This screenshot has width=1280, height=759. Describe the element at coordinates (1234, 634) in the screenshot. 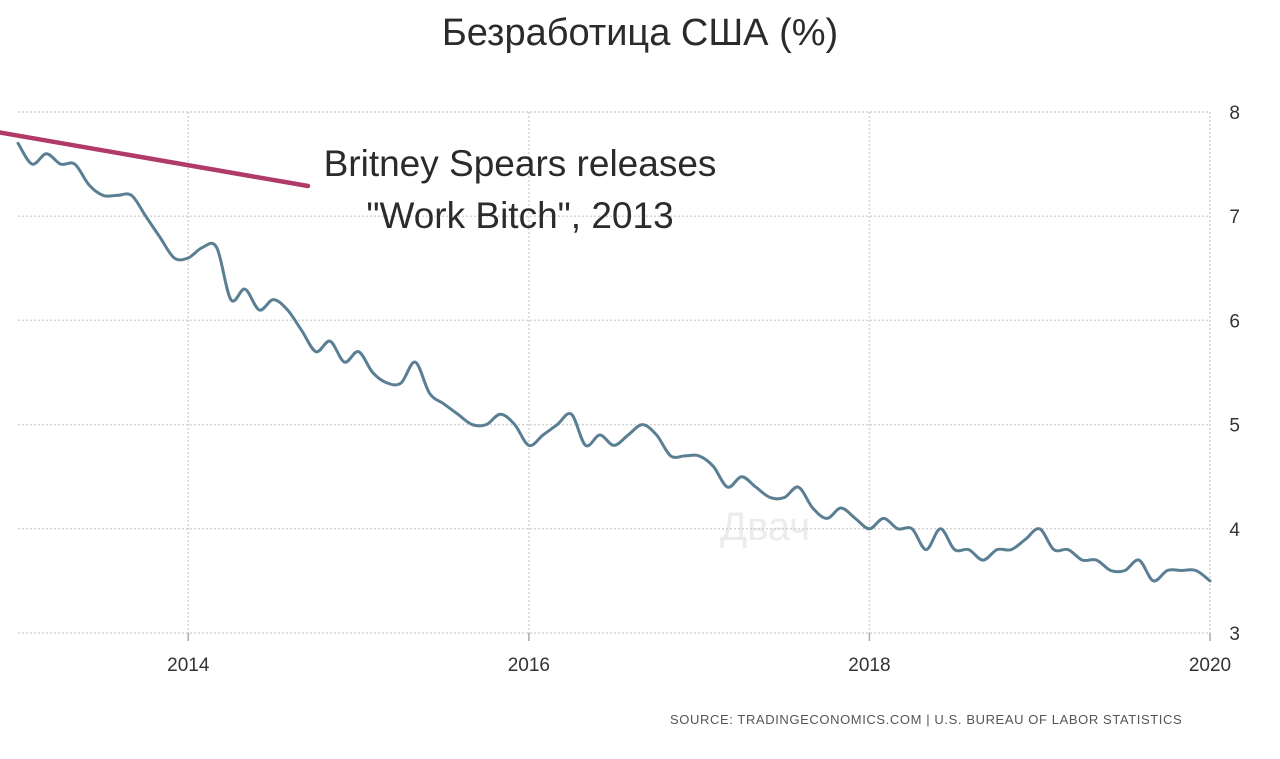

I see `y-tick-label: 3` at that location.